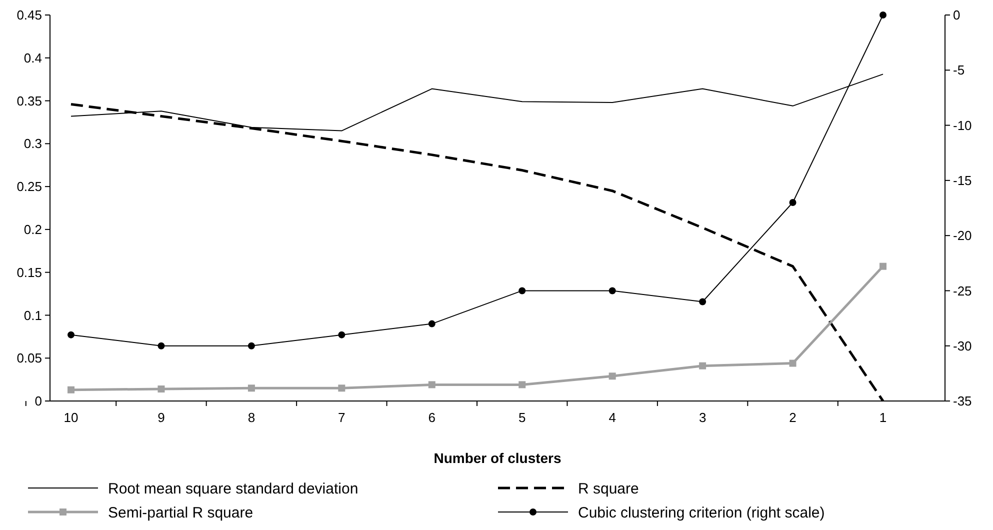 This screenshot has height=530, width=993. I want to click on y2-tick-label: -15, so click(962, 180).